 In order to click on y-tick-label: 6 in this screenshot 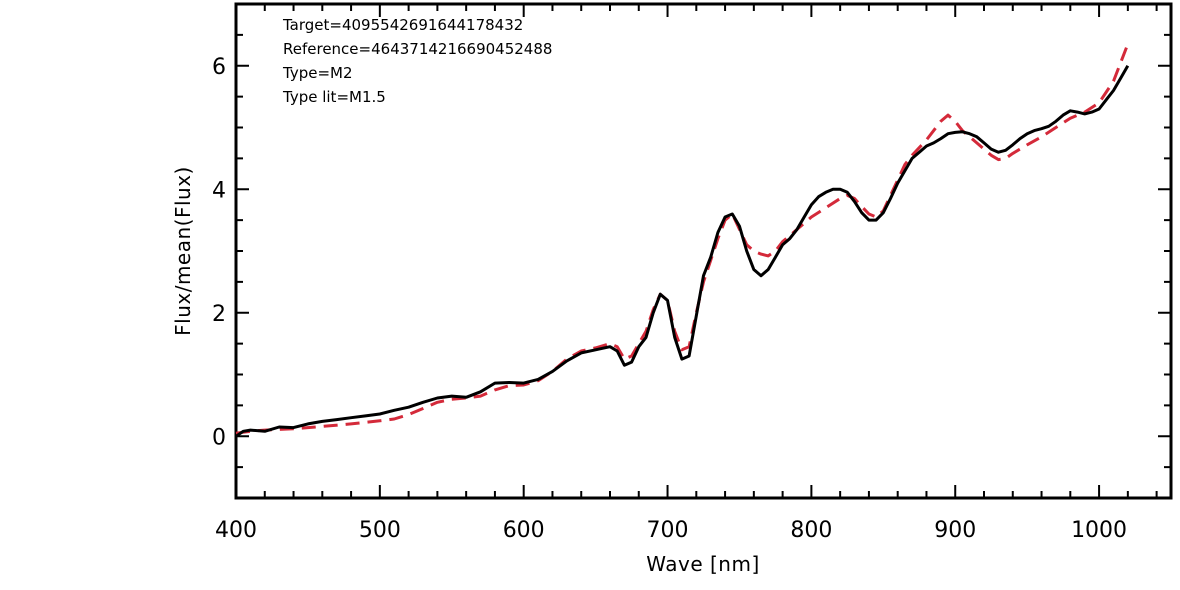, I will do `click(219, 67)`.